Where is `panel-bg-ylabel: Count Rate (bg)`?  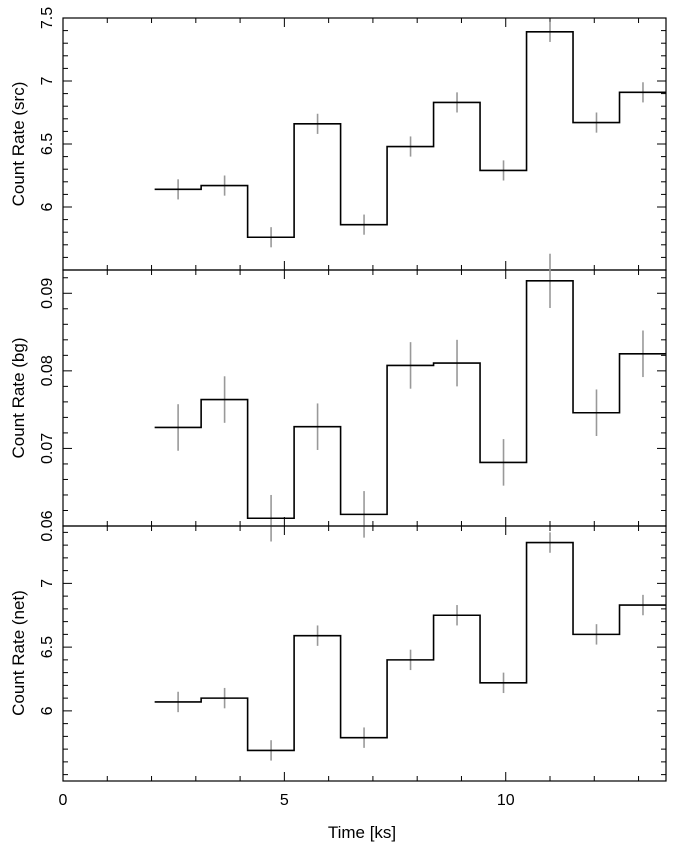
panel-bg-ylabel: Count Rate (bg) is located at coordinates (18, 398).